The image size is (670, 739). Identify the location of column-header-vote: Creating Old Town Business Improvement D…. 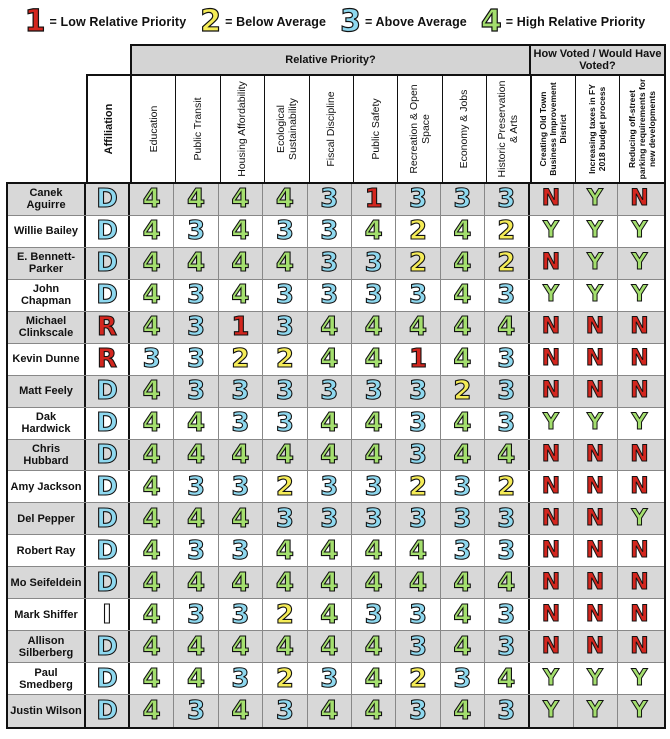
(554, 129).